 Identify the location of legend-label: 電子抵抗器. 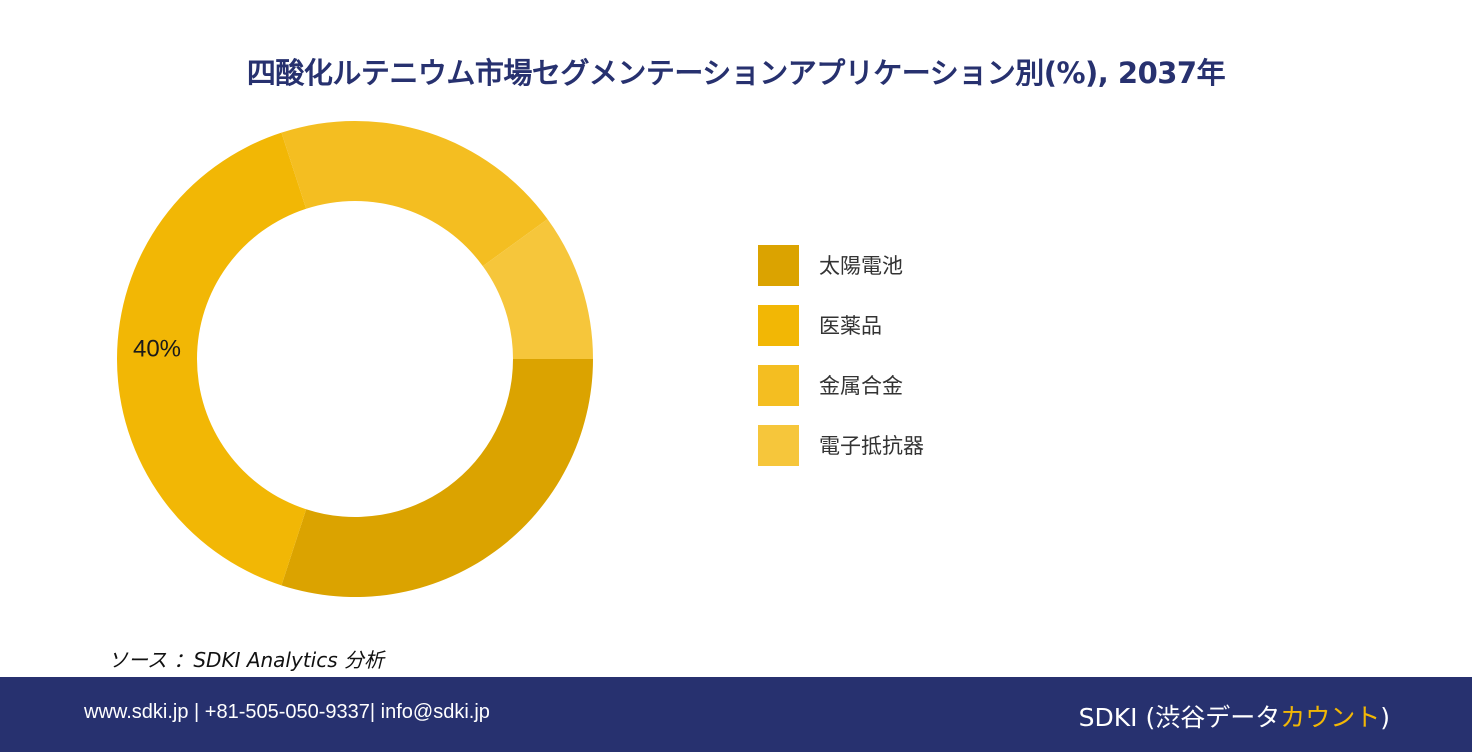
(871, 446).